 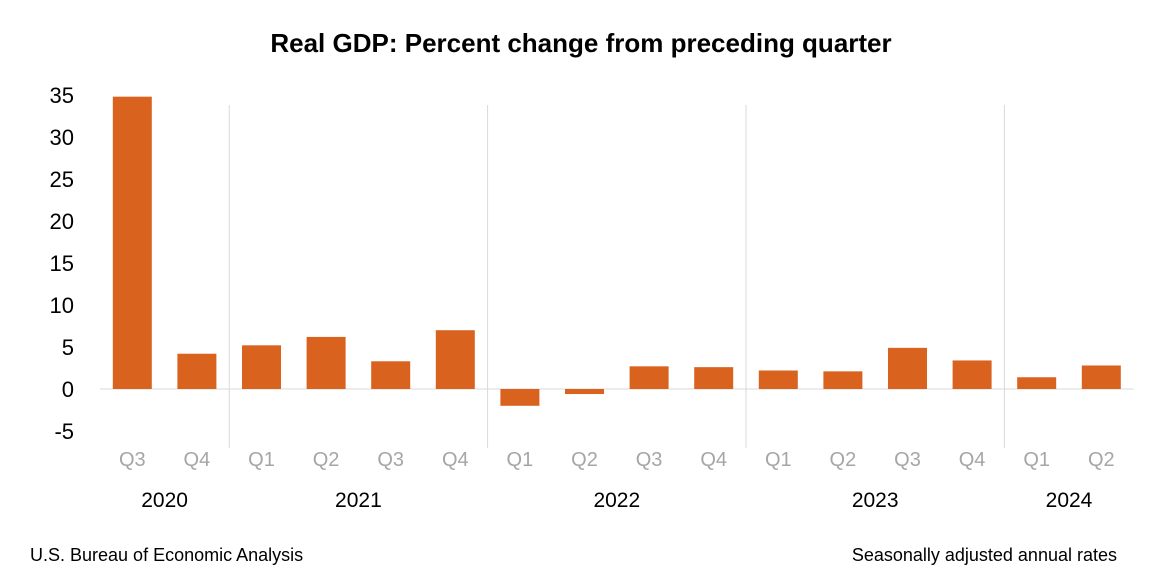 What do you see at coordinates (164, 500) in the screenshot?
I see `year-label: 2020` at bounding box center [164, 500].